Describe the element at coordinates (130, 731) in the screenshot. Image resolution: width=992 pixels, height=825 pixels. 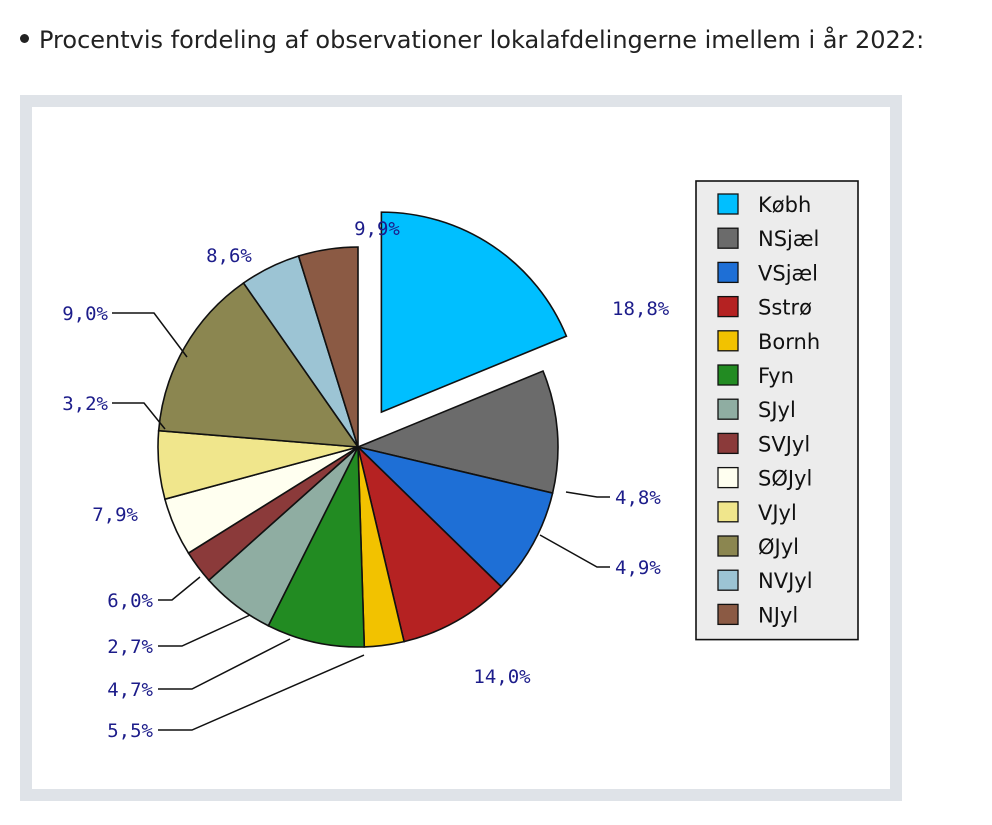
I see `slice-label-vjyl: 5,5%` at that location.